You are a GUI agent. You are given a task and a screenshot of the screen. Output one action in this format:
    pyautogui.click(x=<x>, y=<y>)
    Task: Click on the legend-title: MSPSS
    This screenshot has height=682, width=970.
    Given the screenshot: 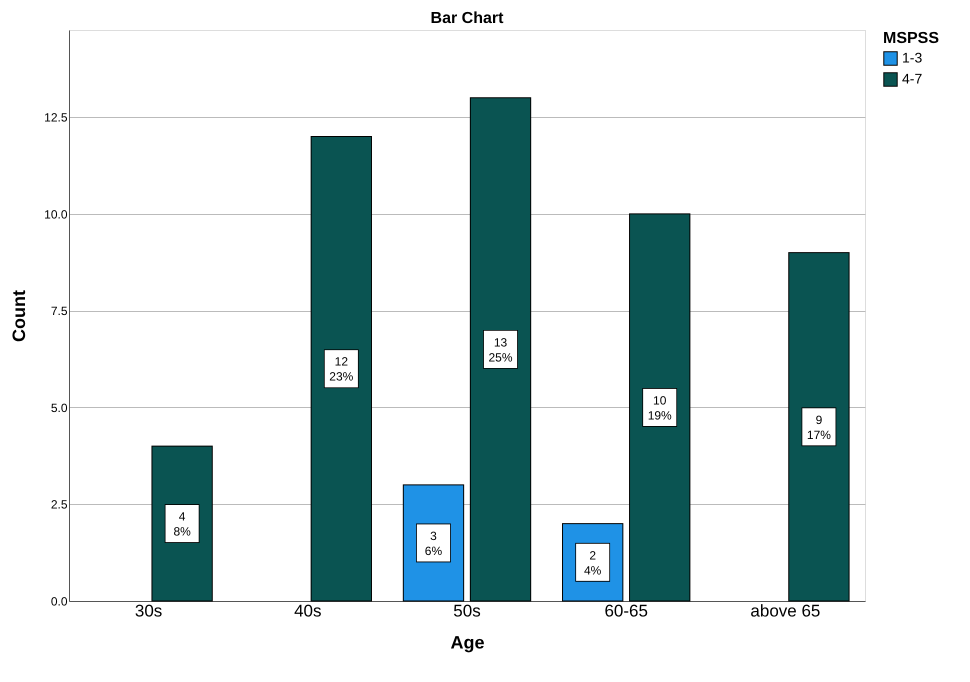 What is the action you would take?
    pyautogui.click(x=911, y=38)
    